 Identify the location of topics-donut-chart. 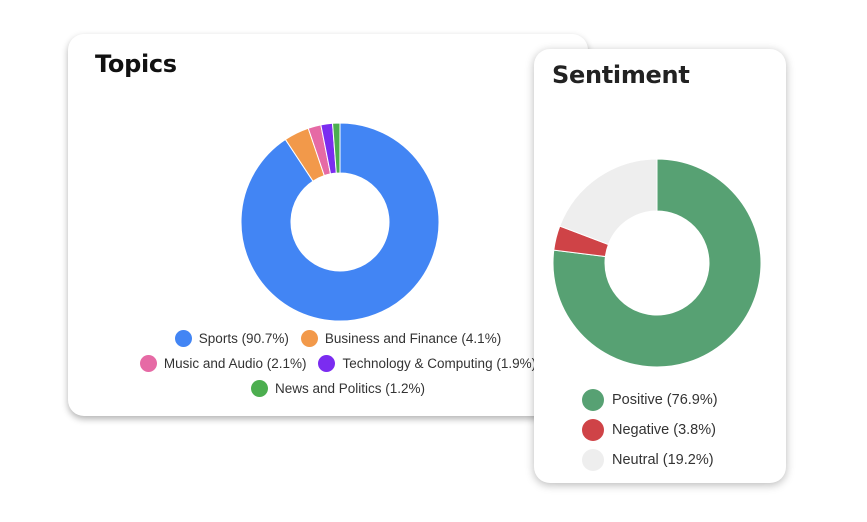
(340, 222).